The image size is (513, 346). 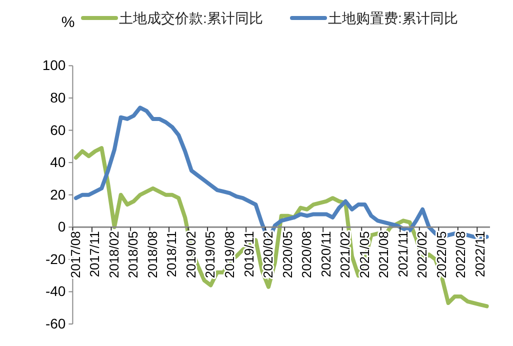 What do you see at coordinates (55, 291) in the screenshot?
I see `y-tick-label: -40` at bounding box center [55, 291].